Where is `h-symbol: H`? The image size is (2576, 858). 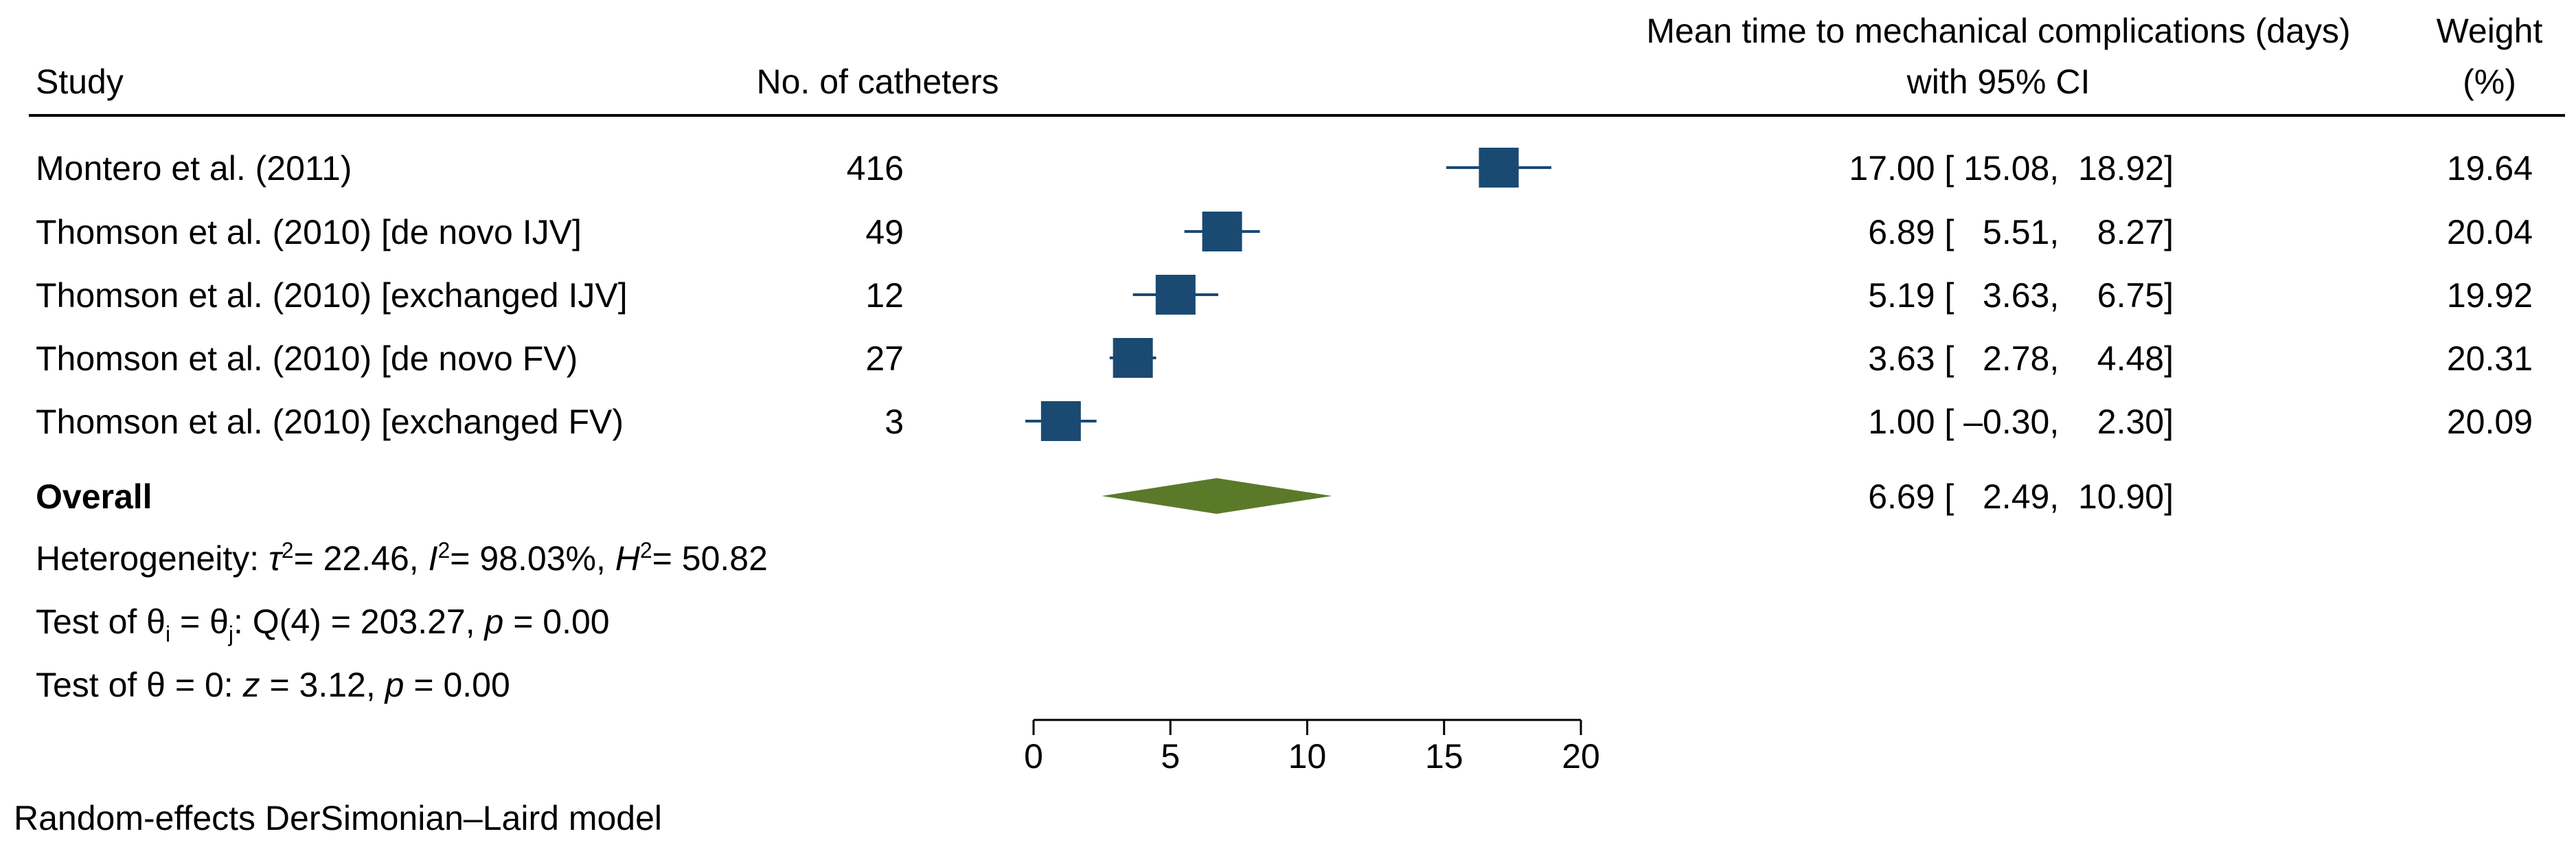 h-symbol: H is located at coordinates (628, 559).